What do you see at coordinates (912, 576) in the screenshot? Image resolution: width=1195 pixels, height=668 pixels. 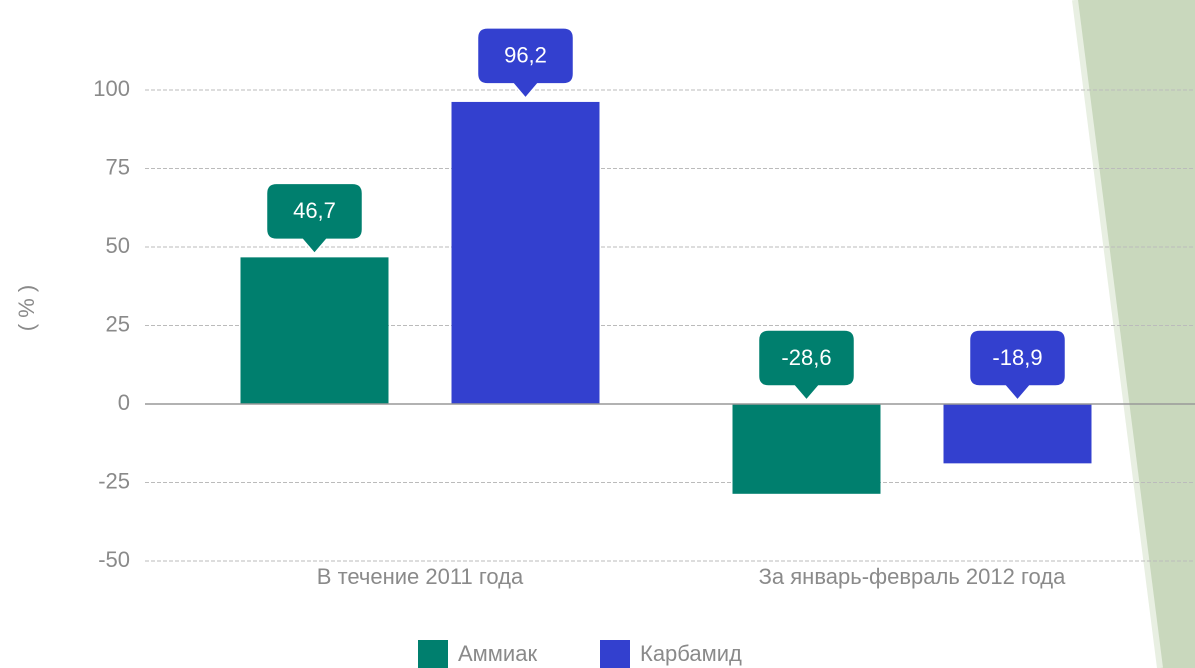 I see `x-tick-label: За январь-февраль 2012 года` at bounding box center [912, 576].